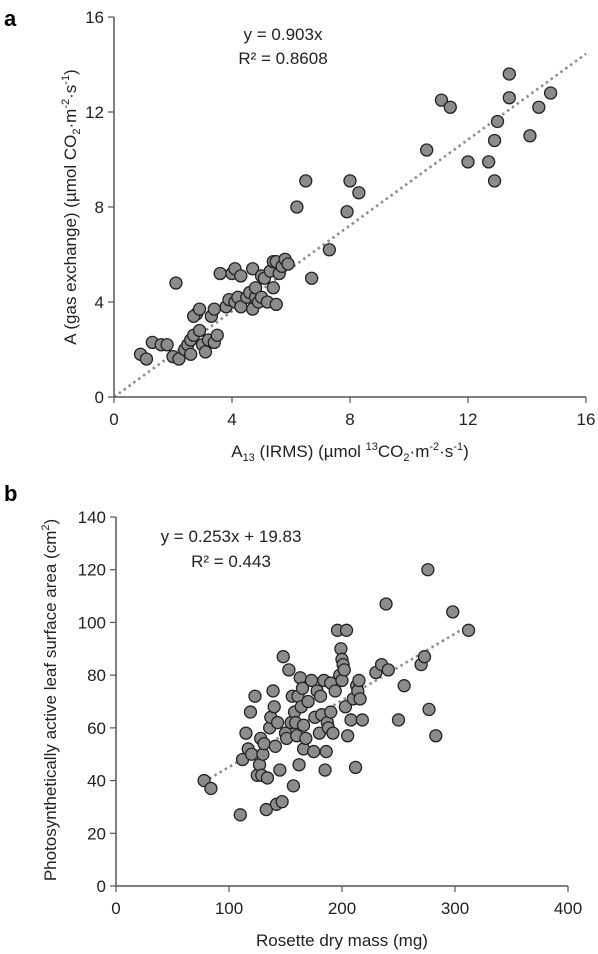 Image resolution: width=598 pixels, height=954 pixels. I want to click on panel-a-r-squared: R² = 0.8608, so click(282, 58).